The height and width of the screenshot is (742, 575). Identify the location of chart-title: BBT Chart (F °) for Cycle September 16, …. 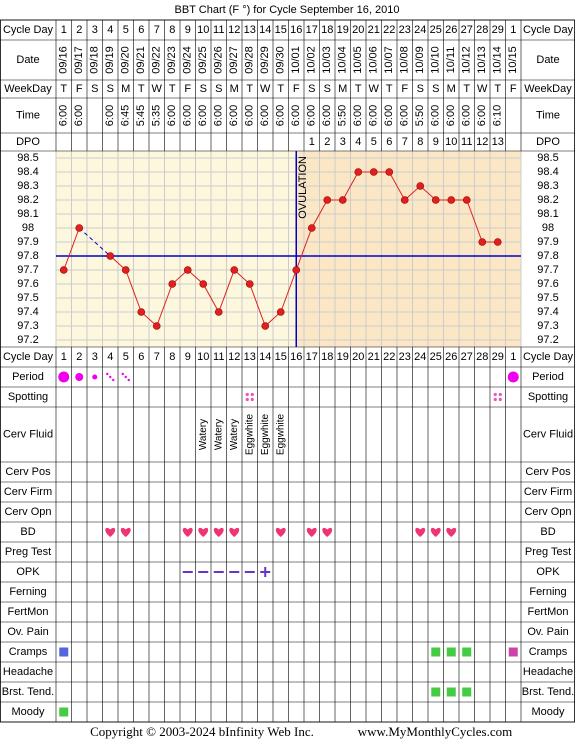
(287, 10).